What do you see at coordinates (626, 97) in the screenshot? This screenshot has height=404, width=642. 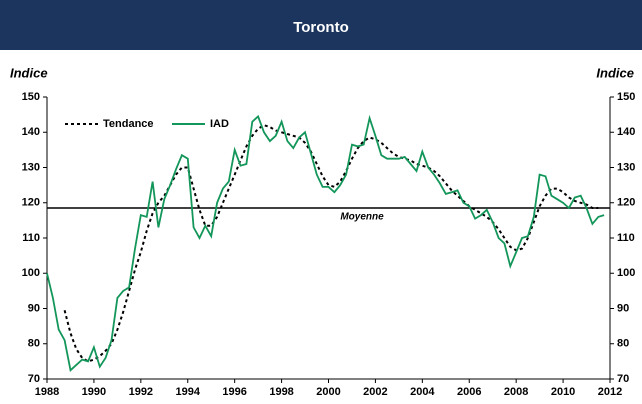 I see `y2-tick-label: 150` at bounding box center [626, 97].